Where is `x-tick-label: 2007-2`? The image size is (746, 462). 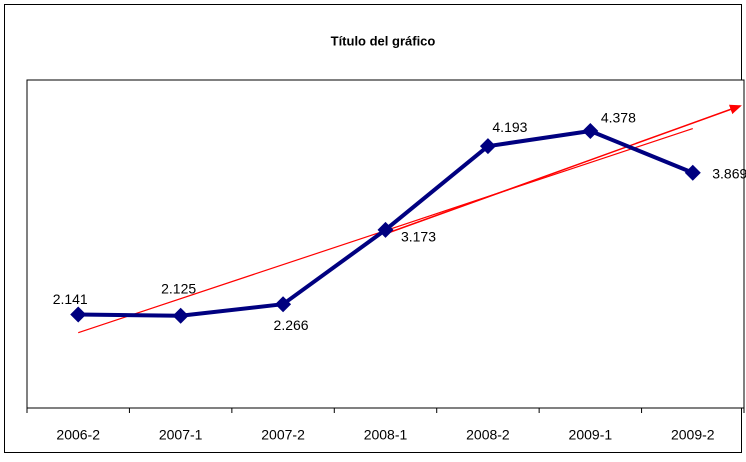
x-tick-label: 2007-2 is located at coordinates (283, 435).